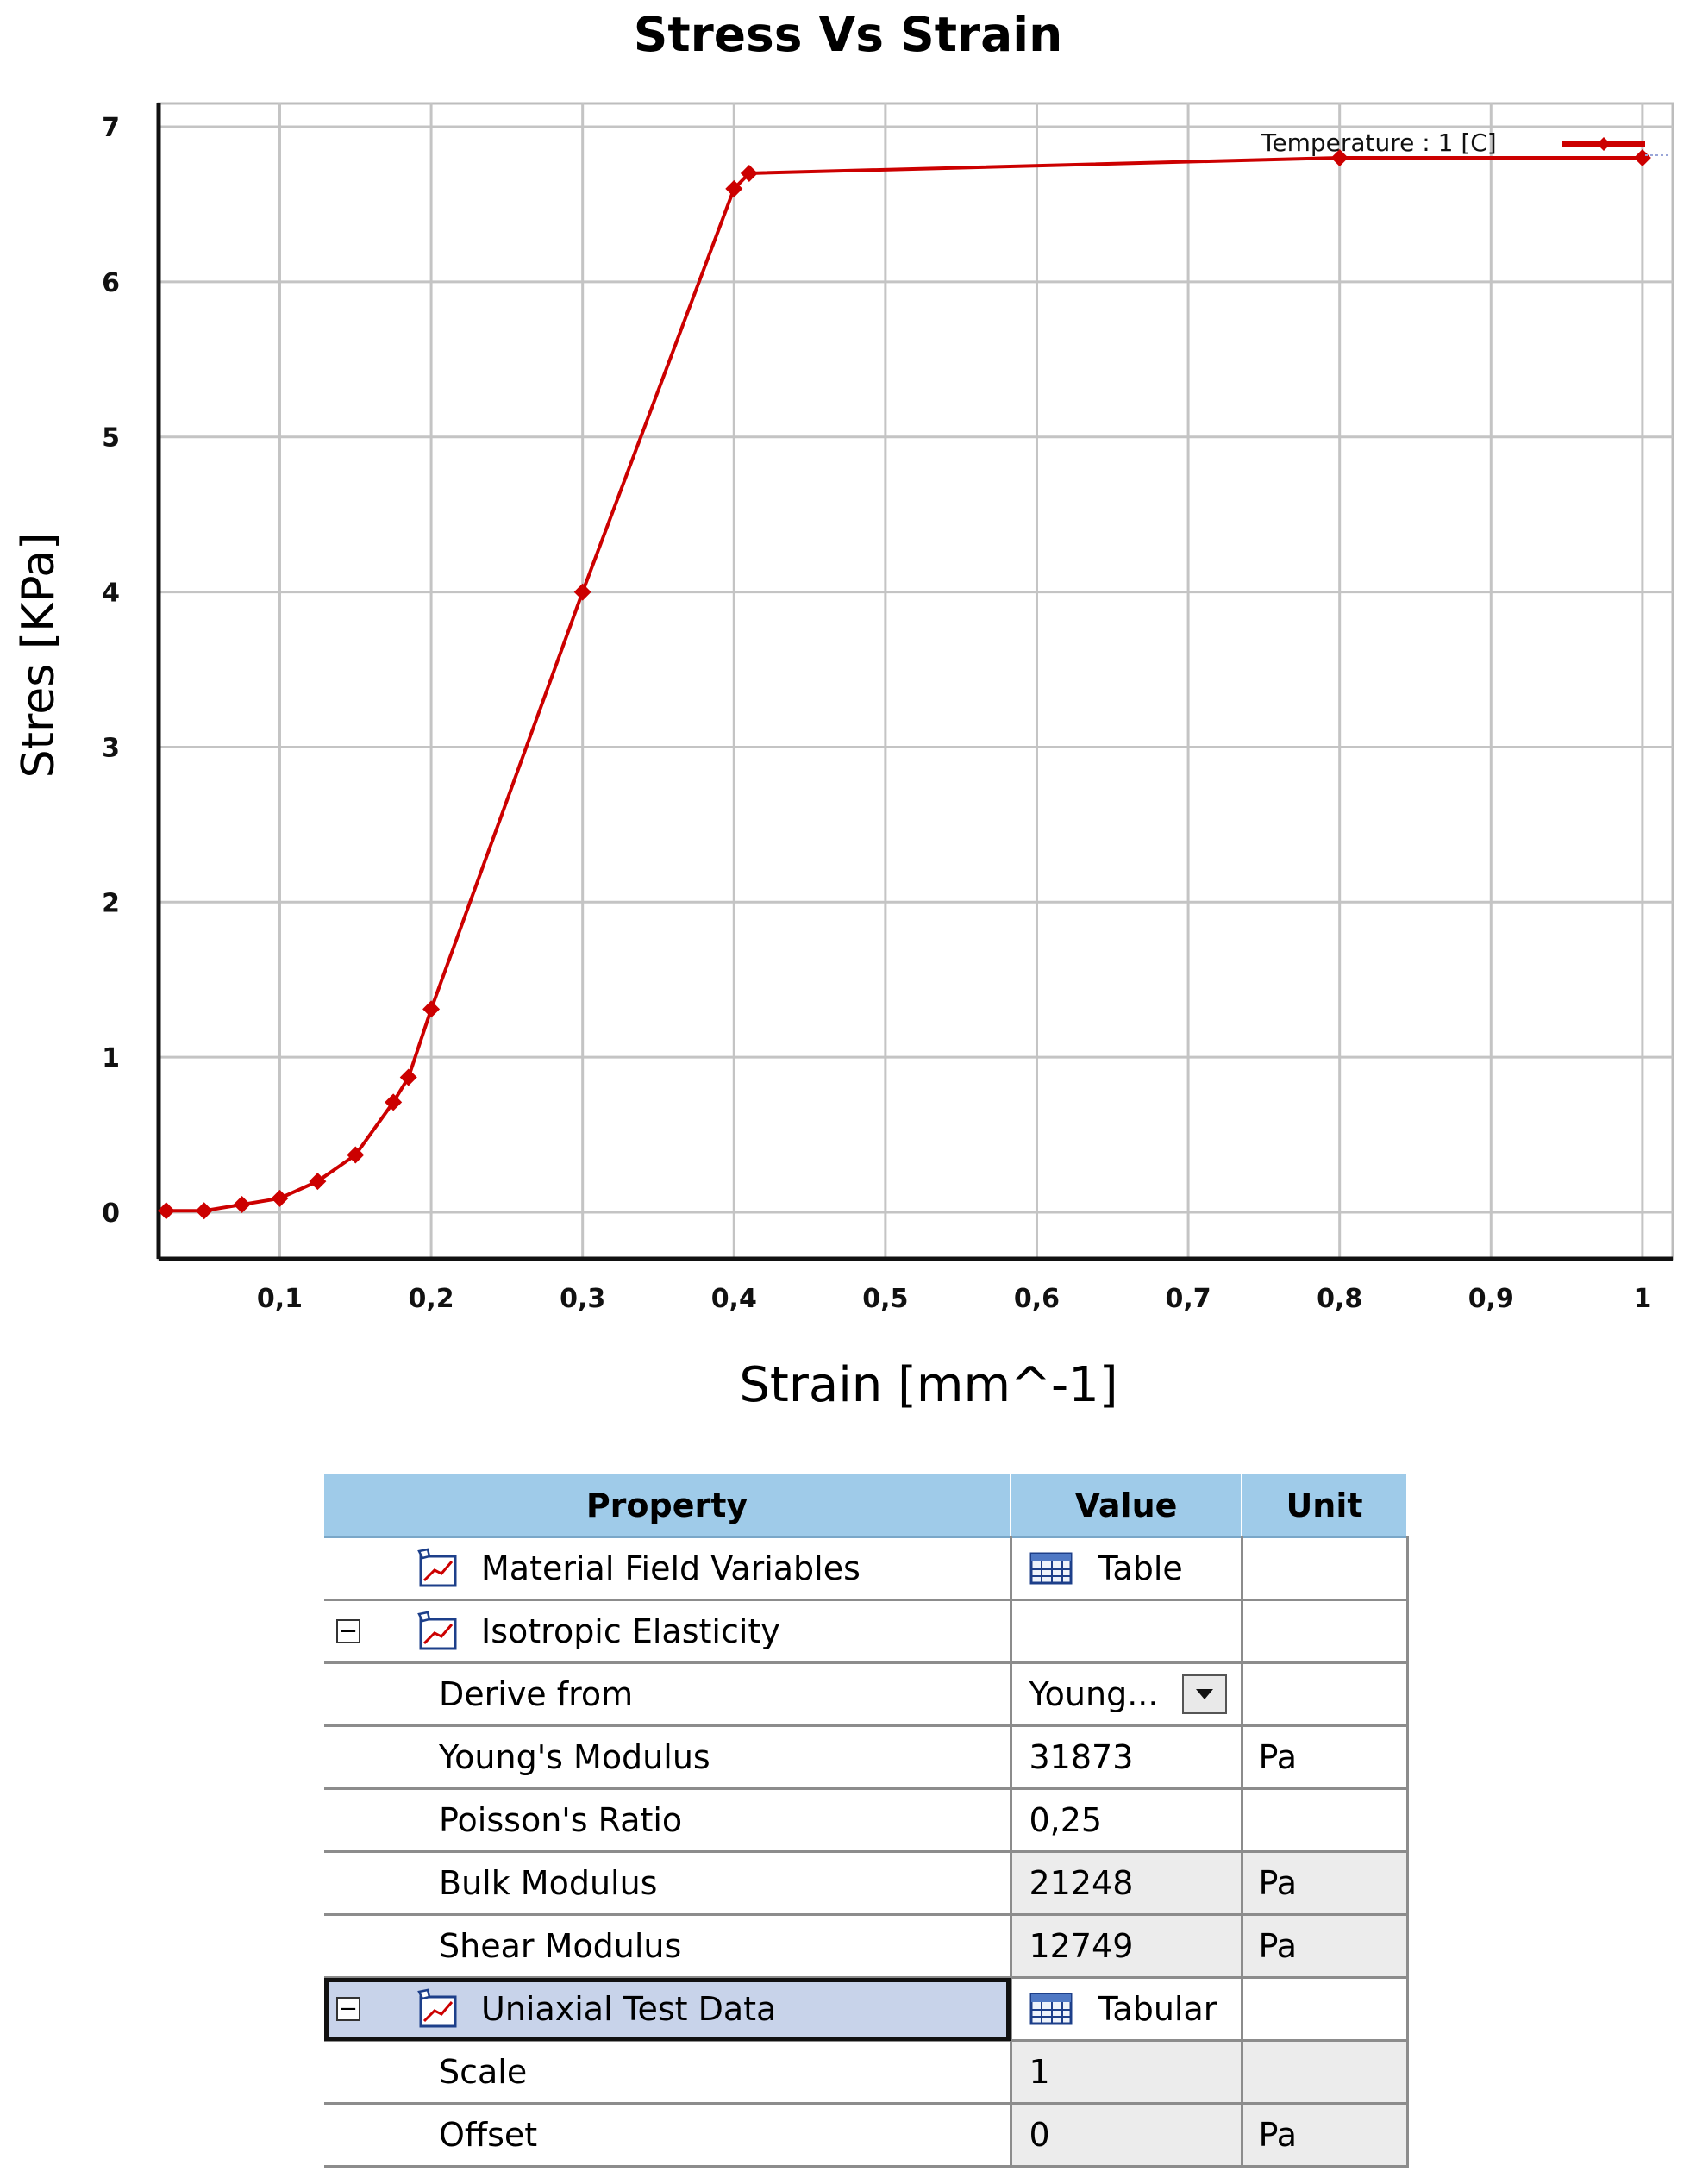 The image size is (1696, 2184). I want to click on property-cell: Derive from, so click(668, 1695).